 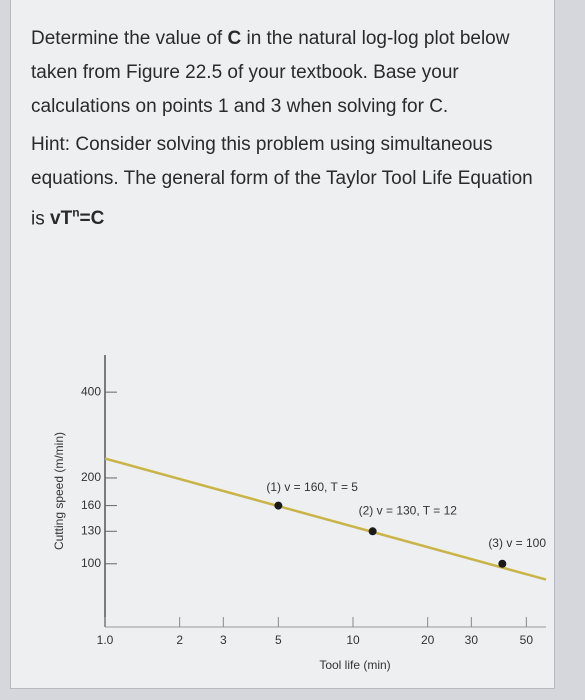 What do you see at coordinates (517, 543) in the screenshot?
I see `point-label: (3) v = 100` at bounding box center [517, 543].